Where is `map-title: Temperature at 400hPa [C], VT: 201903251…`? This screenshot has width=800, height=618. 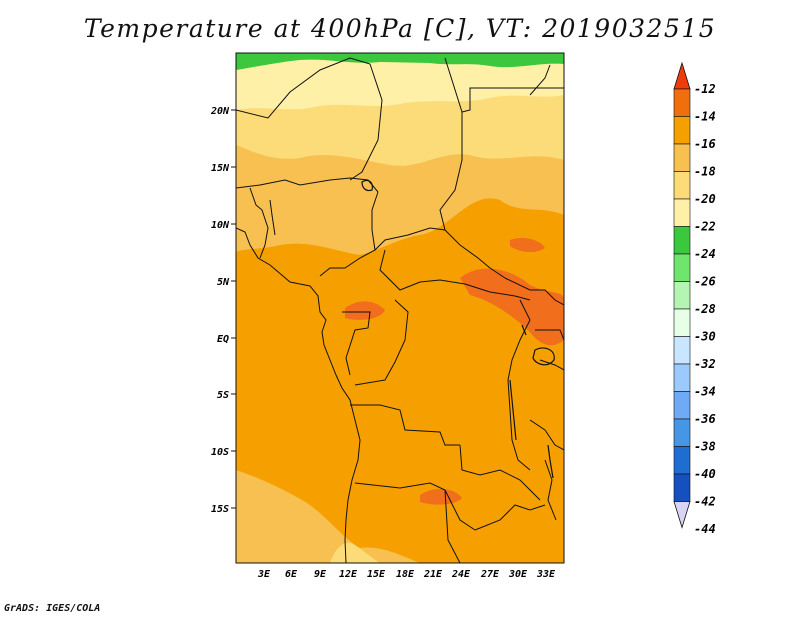 map-title: Temperature at 400hPa [C], VT: 201903251… is located at coordinates (400, 28).